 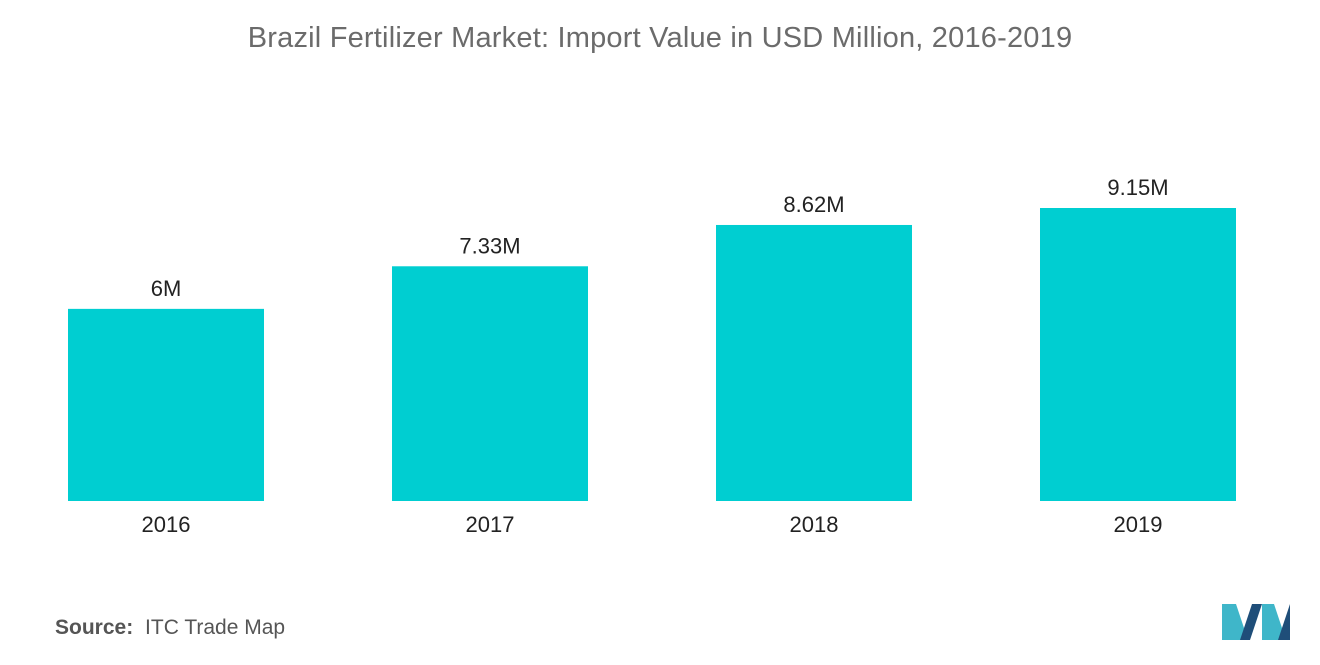 I want to click on source-text: ITC Trade Map, so click(x=215, y=627).